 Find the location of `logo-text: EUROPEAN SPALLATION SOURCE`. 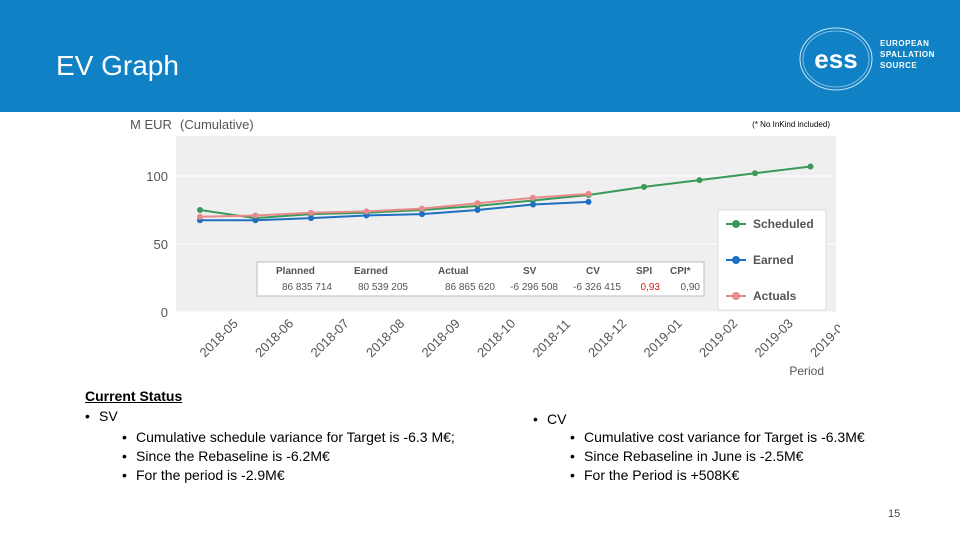

logo-text: EUROPEAN SPALLATION SOURCE is located at coordinates (907, 54).